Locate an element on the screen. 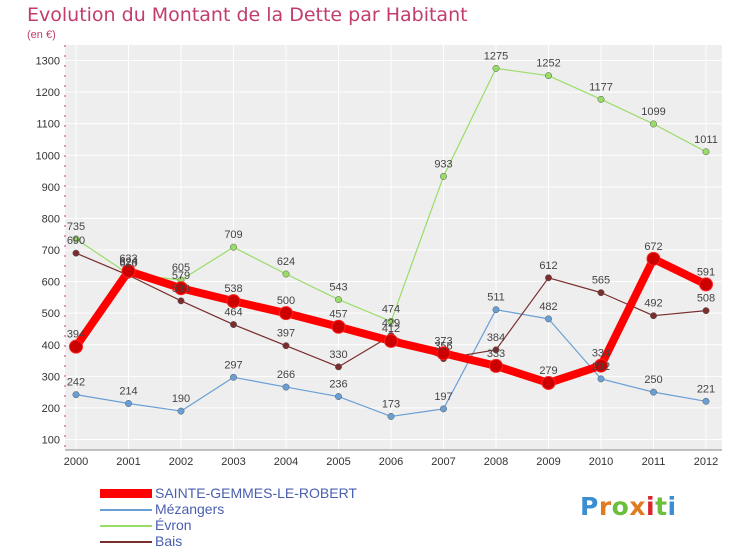 This screenshot has height=550, width=750. x-tick-label: 2000 is located at coordinates (76, 462).